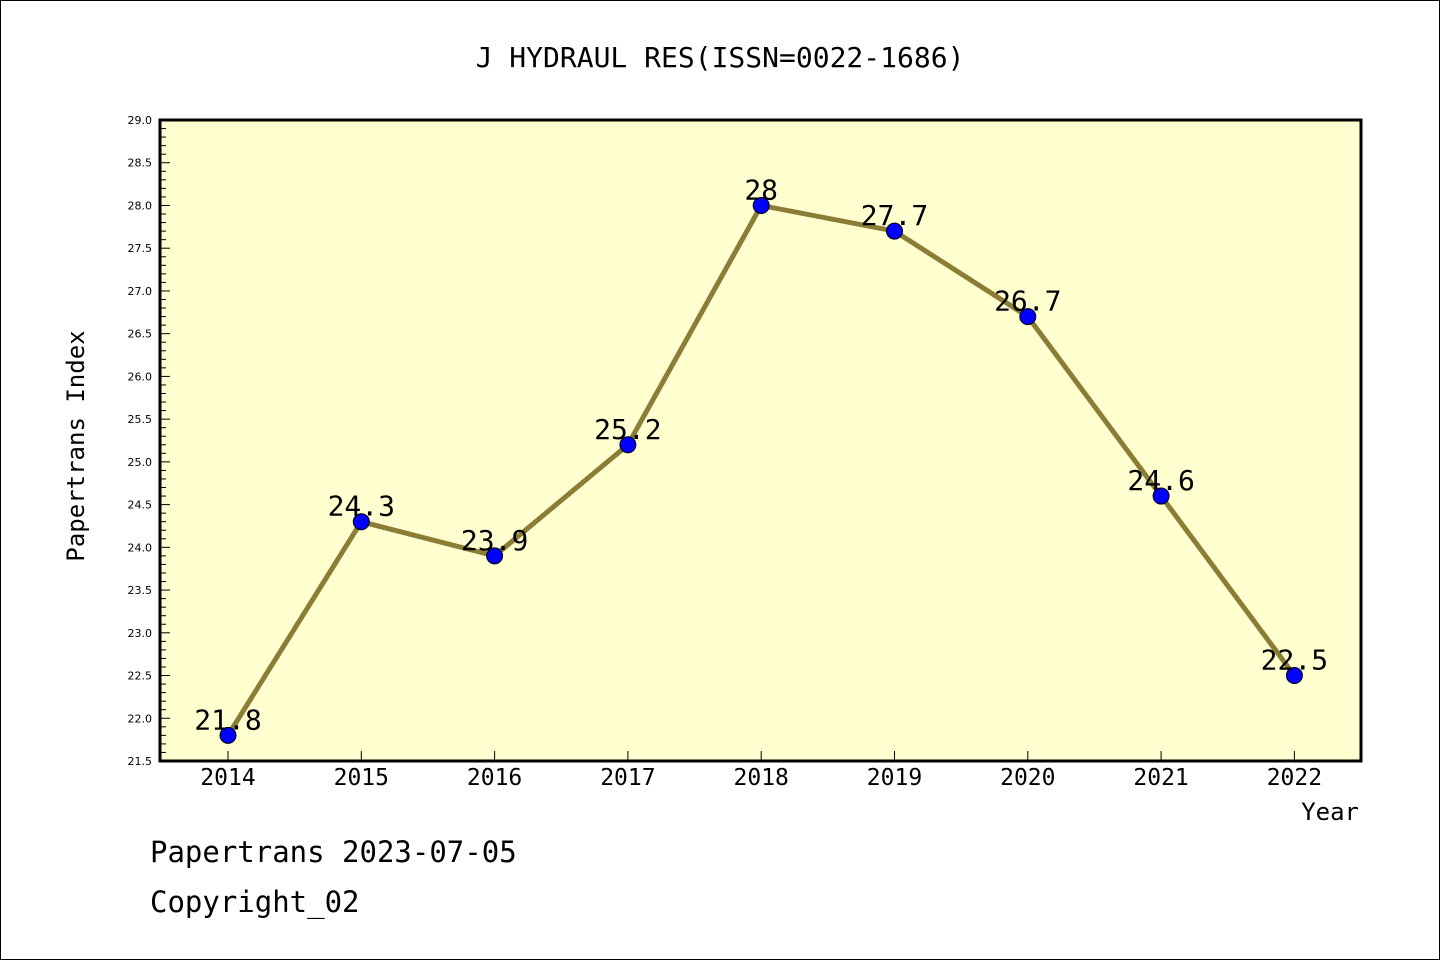 The image size is (1440, 960). What do you see at coordinates (627, 429) in the screenshot?
I see `data-label: 25.2` at bounding box center [627, 429].